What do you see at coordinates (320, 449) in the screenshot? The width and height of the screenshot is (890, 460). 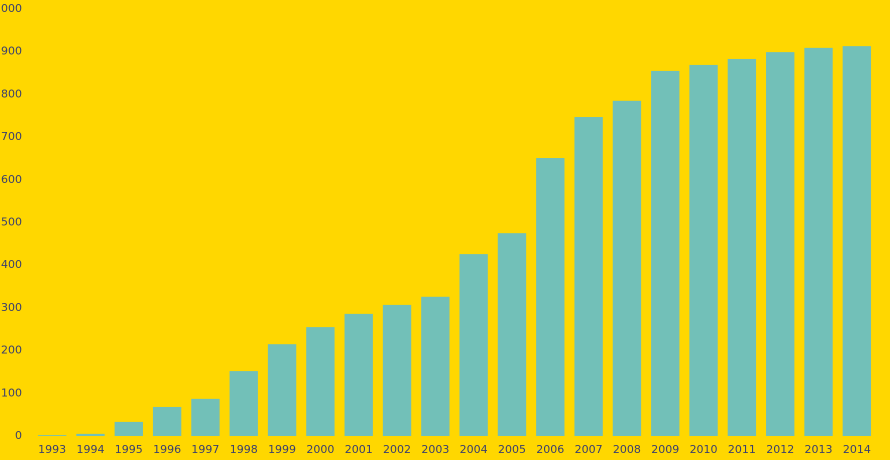 I see `x-tick-label: 2000` at bounding box center [320, 449].